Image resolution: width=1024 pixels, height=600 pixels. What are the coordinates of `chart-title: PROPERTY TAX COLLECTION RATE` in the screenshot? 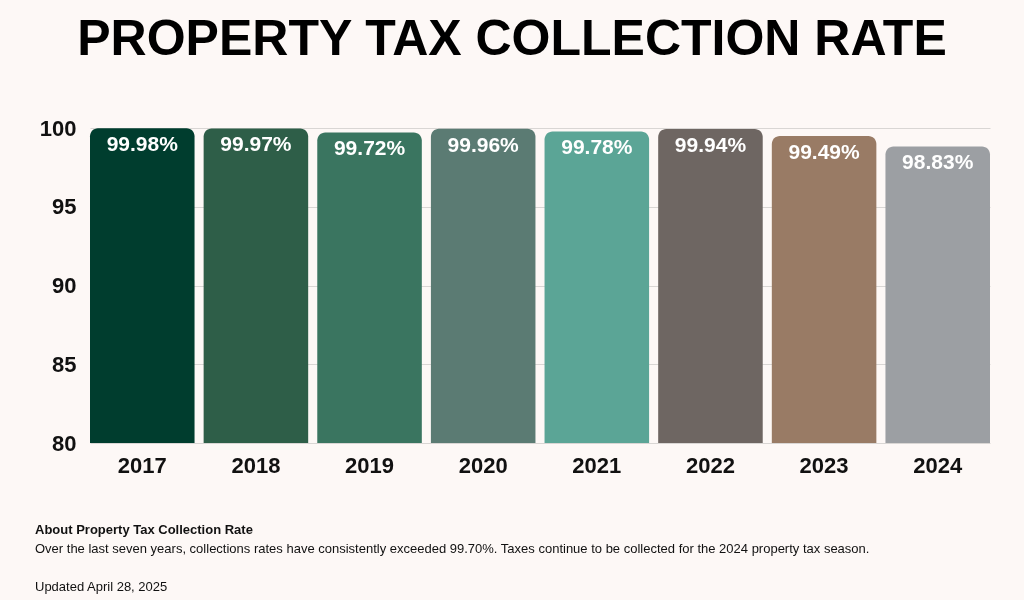 It's located at (512, 38).